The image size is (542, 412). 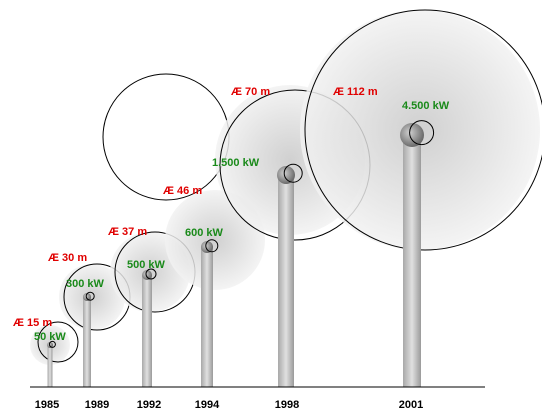 What do you see at coordinates (207, 405) in the screenshot?
I see `year-label: 1994` at bounding box center [207, 405].